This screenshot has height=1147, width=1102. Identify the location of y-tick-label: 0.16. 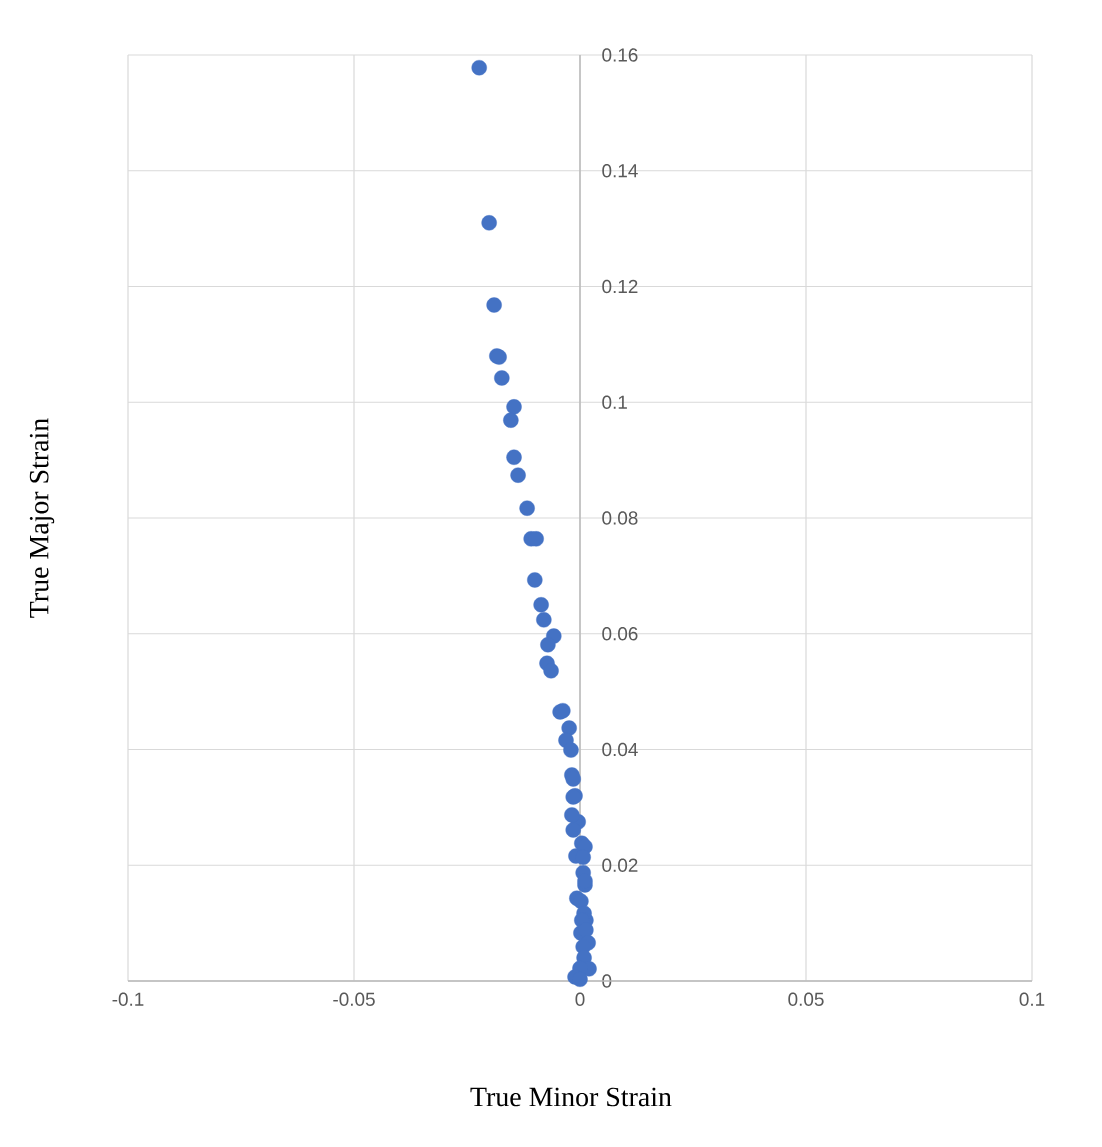
(620, 55).